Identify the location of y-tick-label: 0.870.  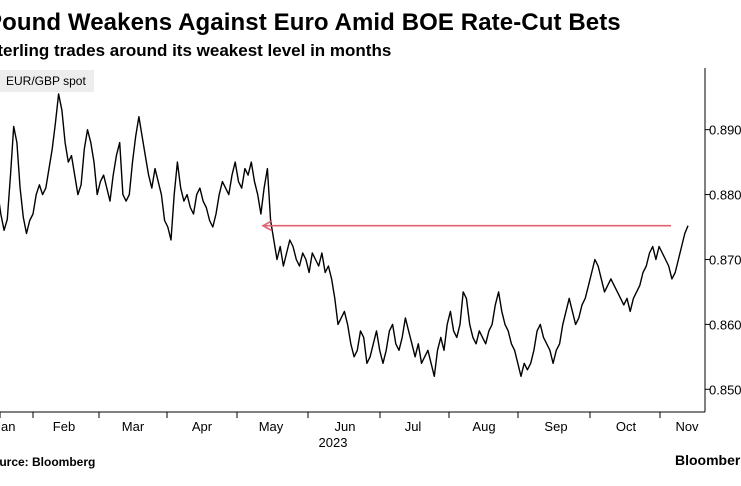
(725, 259).